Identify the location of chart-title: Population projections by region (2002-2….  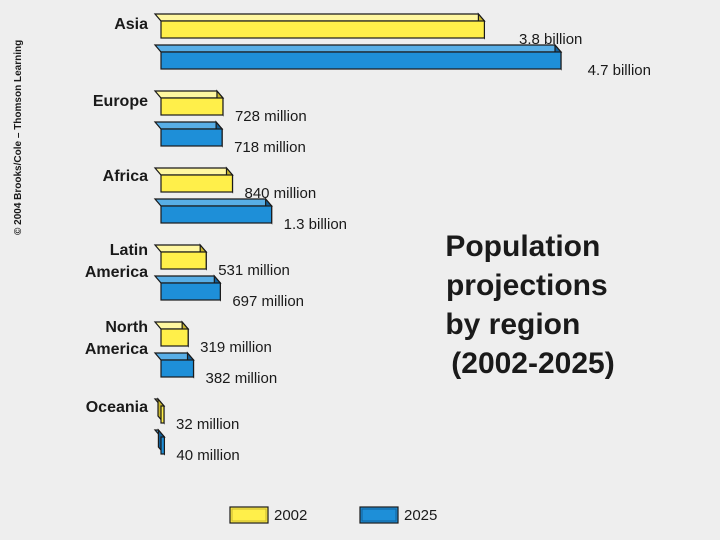
(530, 305).